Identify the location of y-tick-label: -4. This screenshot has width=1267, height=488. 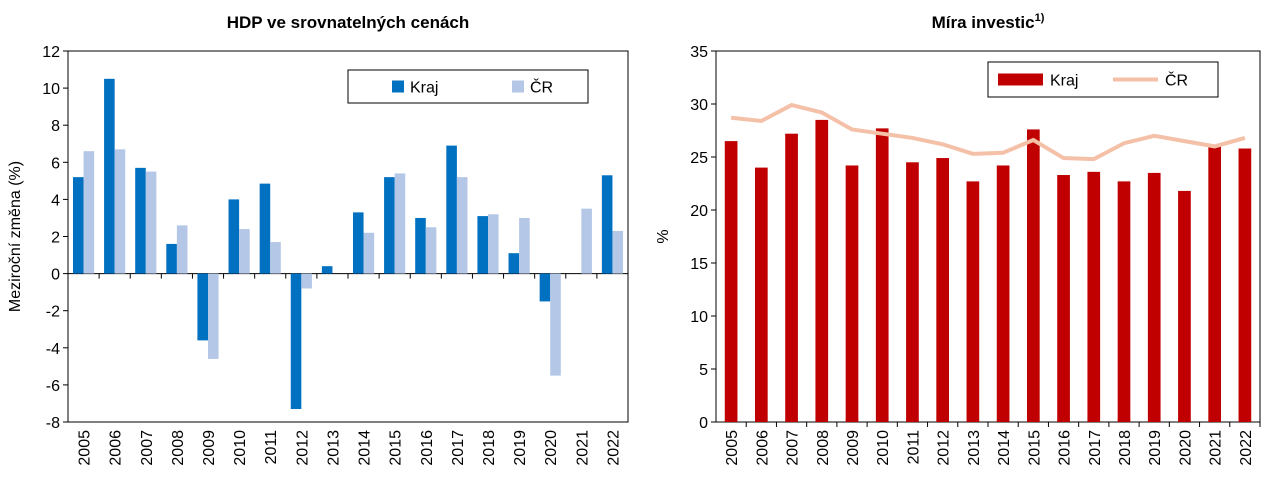
(53, 349).